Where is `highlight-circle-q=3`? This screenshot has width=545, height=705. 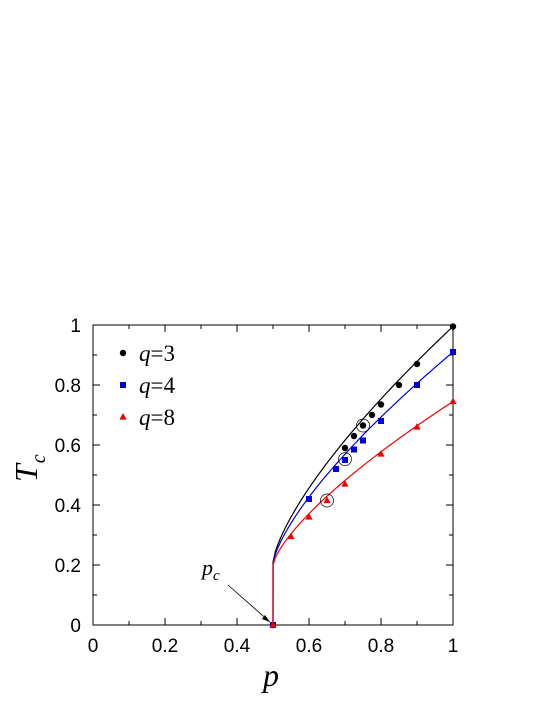 highlight-circle-q=3 is located at coordinates (363, 425).